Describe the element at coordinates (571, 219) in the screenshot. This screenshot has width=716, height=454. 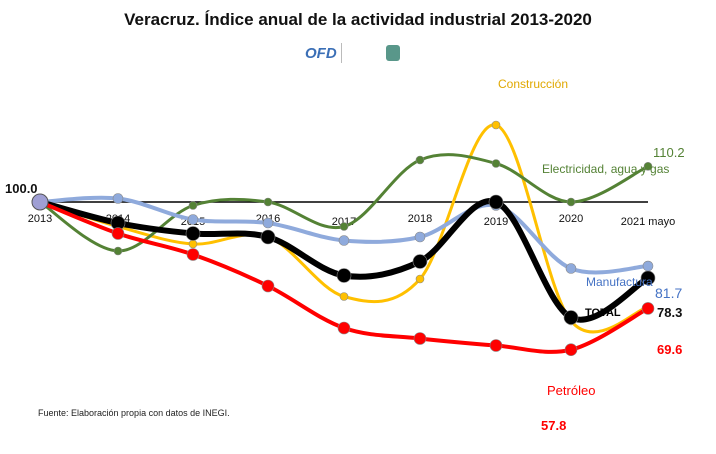
I see `x-tick-label: 2020` at that location.